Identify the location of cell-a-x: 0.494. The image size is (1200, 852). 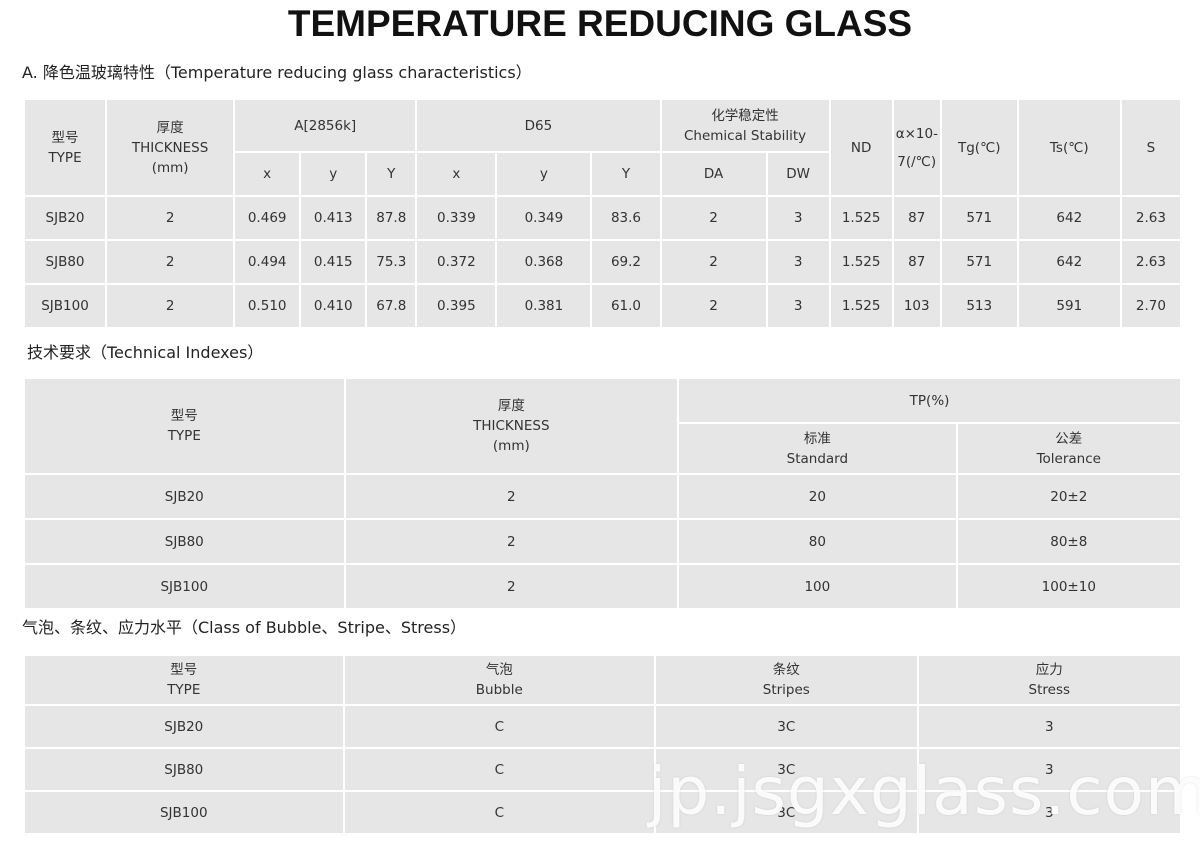
(267, 262).